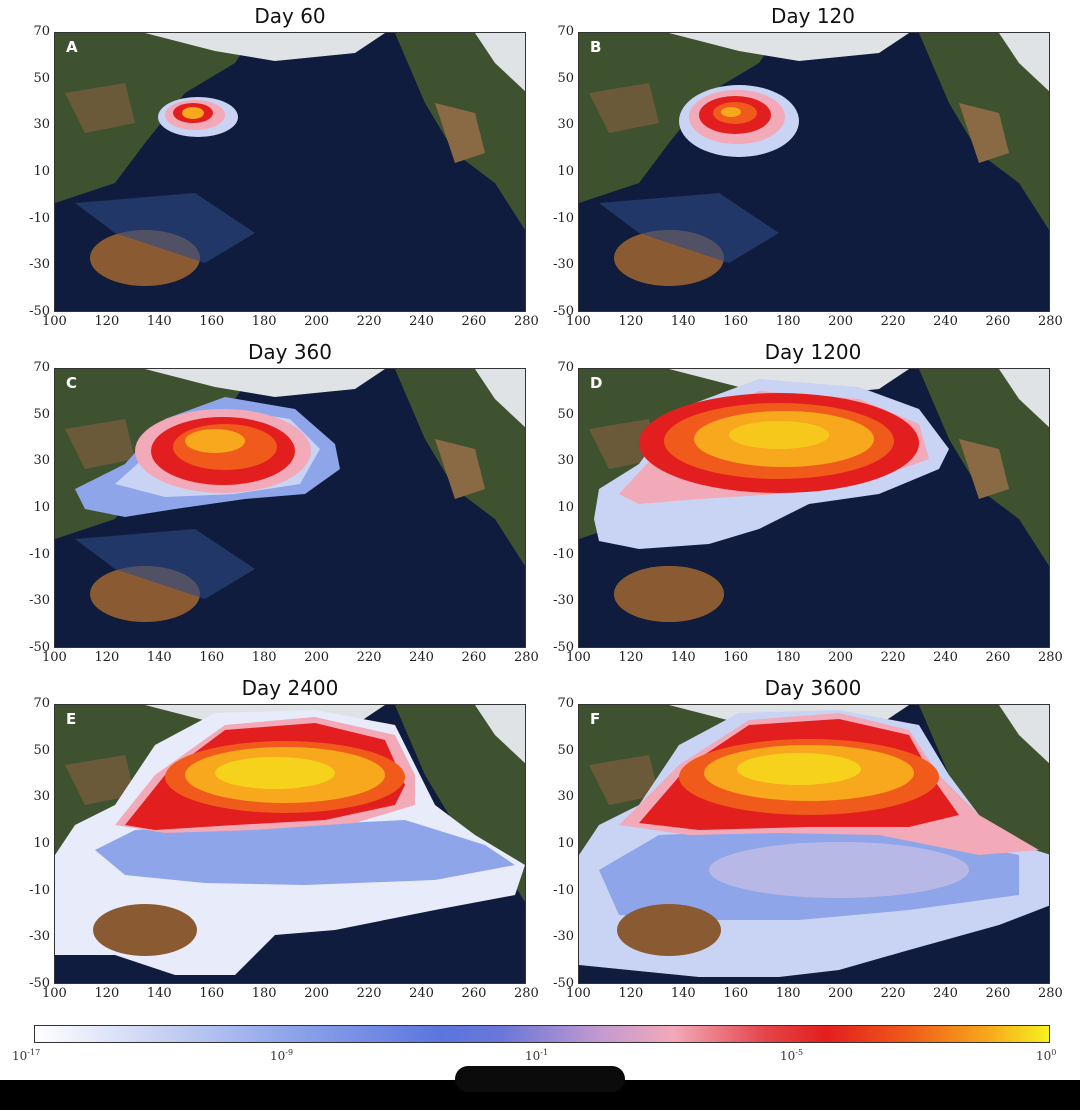  I want to click on panel-title-c: Day 360, so click(290, 352).